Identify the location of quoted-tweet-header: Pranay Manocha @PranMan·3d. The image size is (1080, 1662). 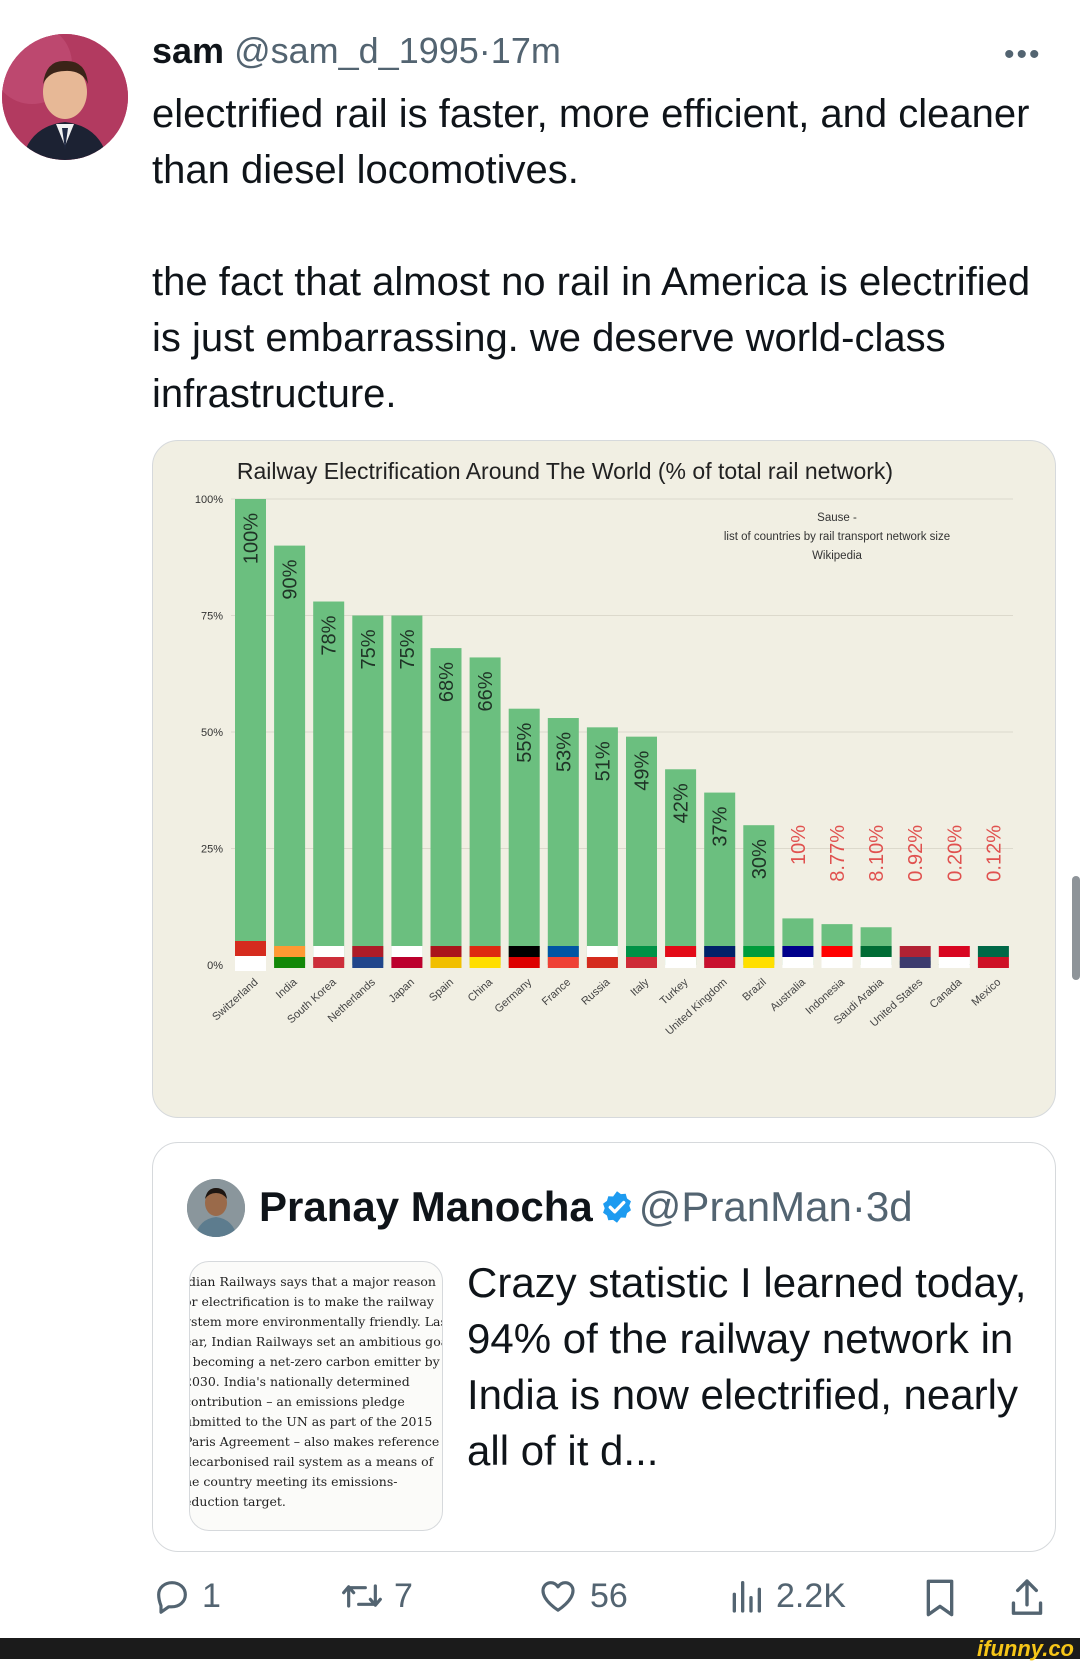
(586, 1209).